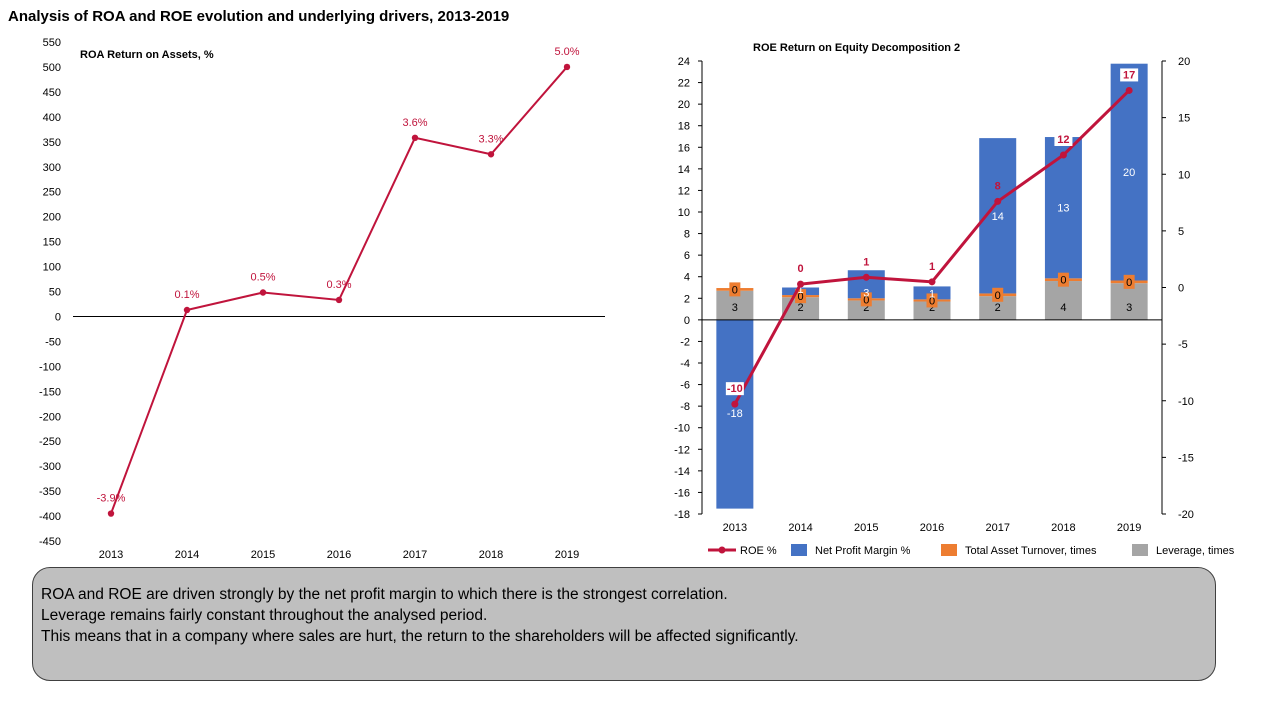 The image size is (1280, 720). I want to click on roe-y-left-tick-label: 2, so click(687, 299).